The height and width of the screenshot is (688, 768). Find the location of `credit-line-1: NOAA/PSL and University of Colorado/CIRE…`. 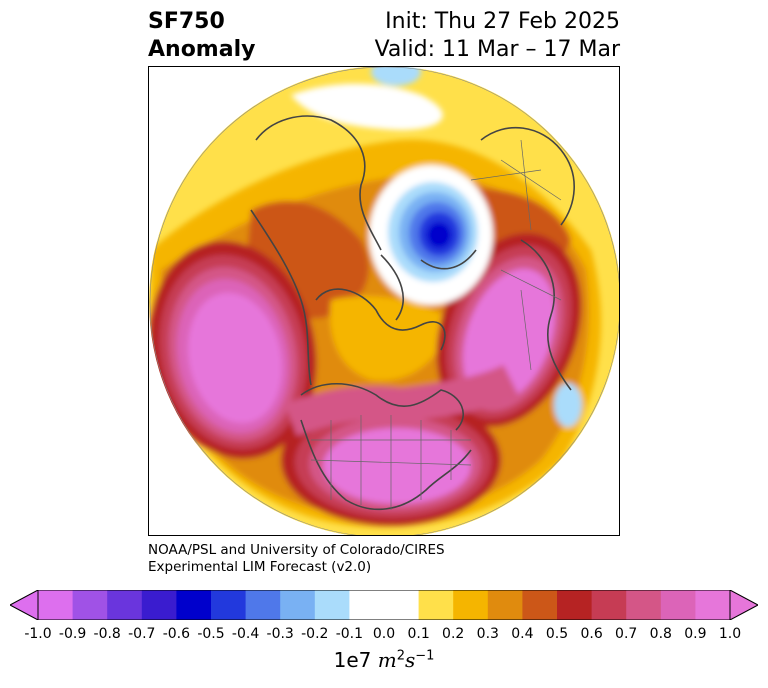

credit-line-1: NOAA/PSL and University of Colorado/CIRE… is located at coordinates (296, 550).